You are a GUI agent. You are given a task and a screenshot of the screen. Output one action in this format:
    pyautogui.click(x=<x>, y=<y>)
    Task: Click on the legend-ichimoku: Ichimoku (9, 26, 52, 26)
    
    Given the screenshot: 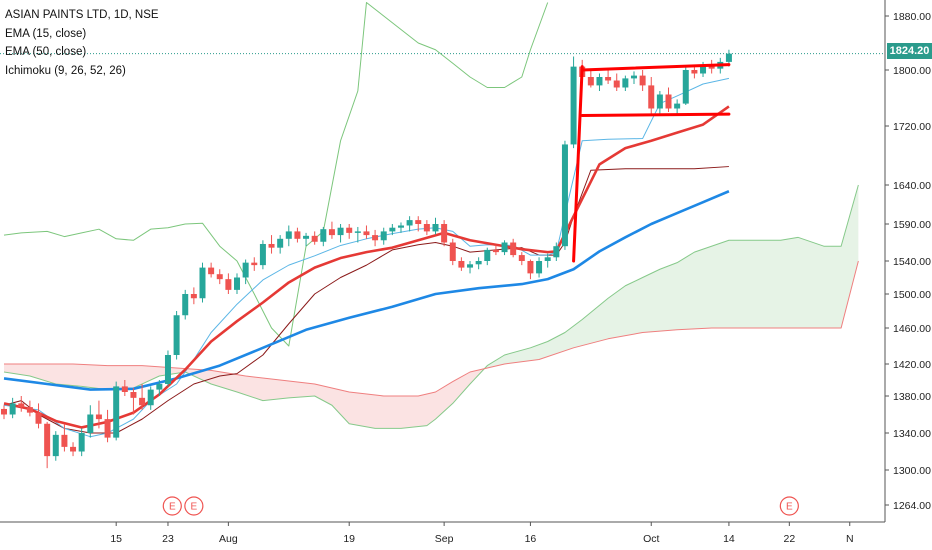 What is the action you would take?
    pyautogui.click(x=65, y=70)
    